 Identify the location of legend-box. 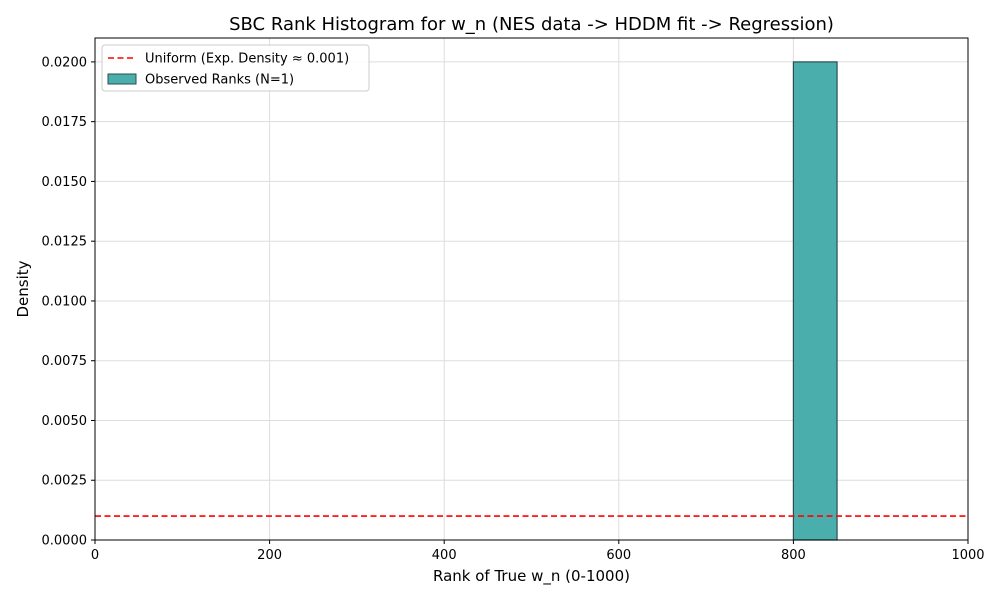
(235, 68).